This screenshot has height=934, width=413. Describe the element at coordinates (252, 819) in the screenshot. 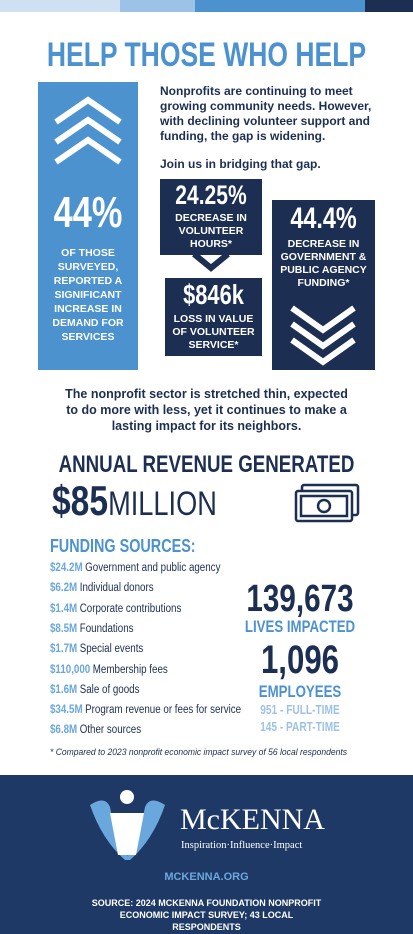

I see `brand: McKENNA` at that location.